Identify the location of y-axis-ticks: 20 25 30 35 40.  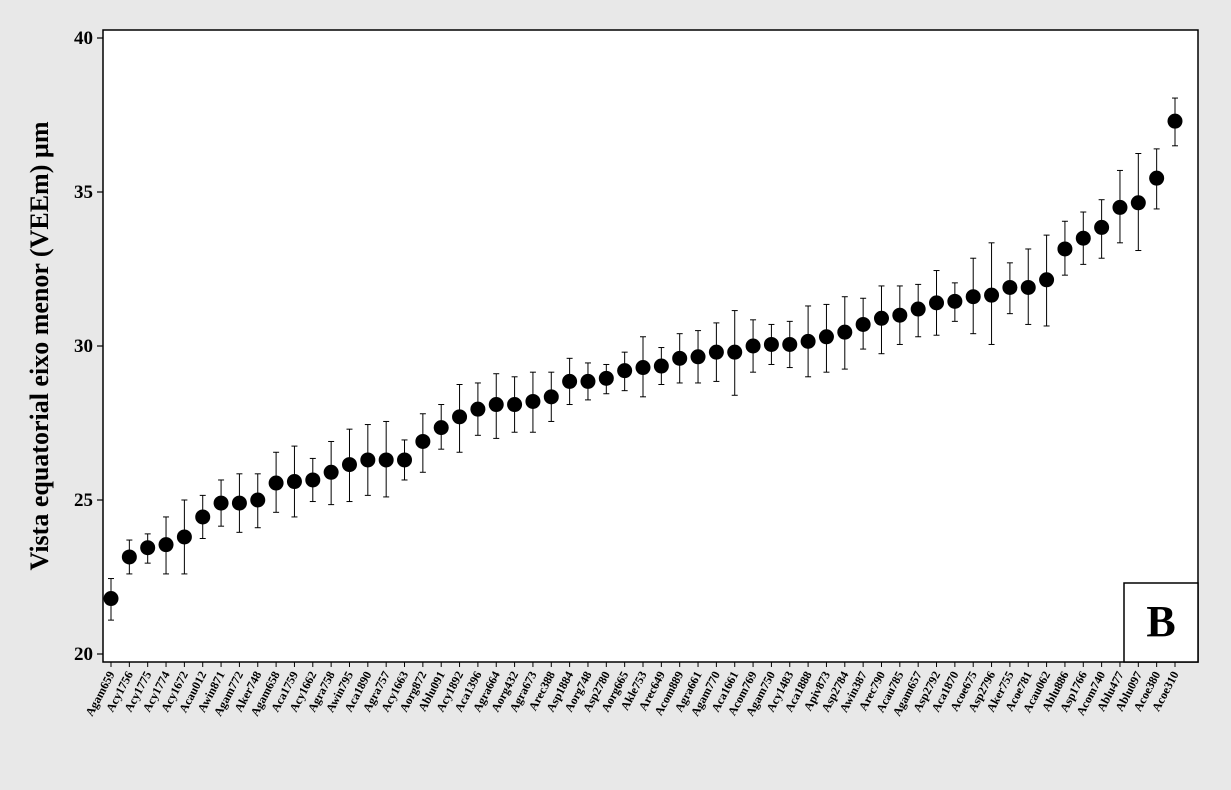
(88, 346).